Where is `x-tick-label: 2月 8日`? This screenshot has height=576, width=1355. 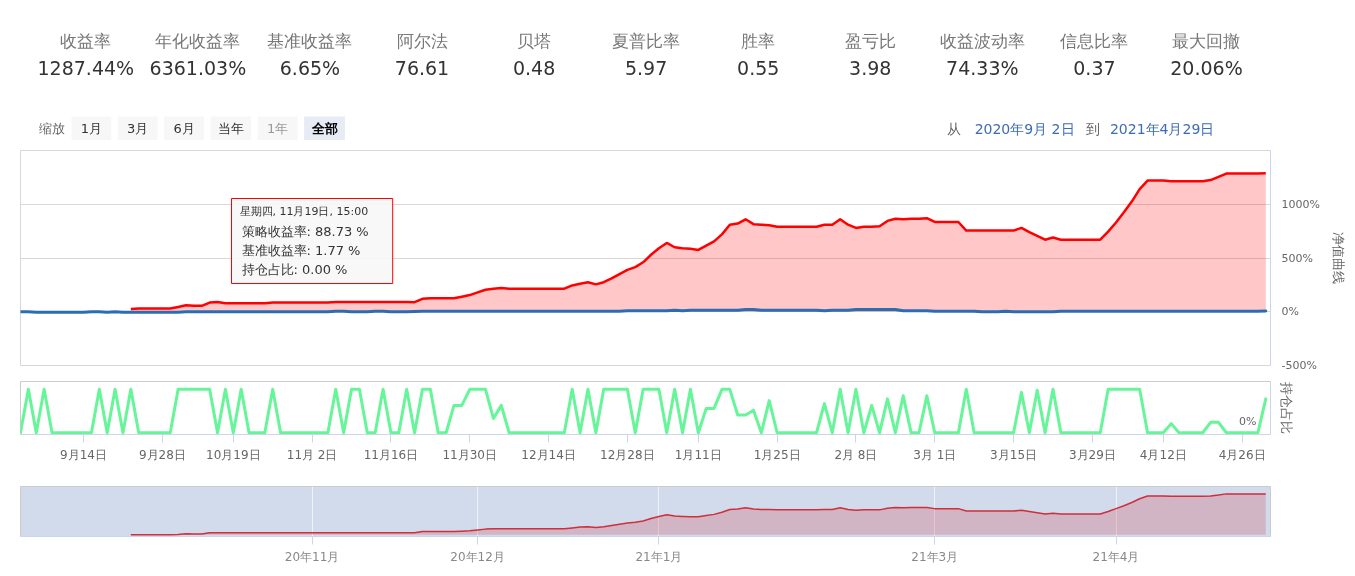 x-tick-label: 2月 8日 is located at coordinates (856, 454).